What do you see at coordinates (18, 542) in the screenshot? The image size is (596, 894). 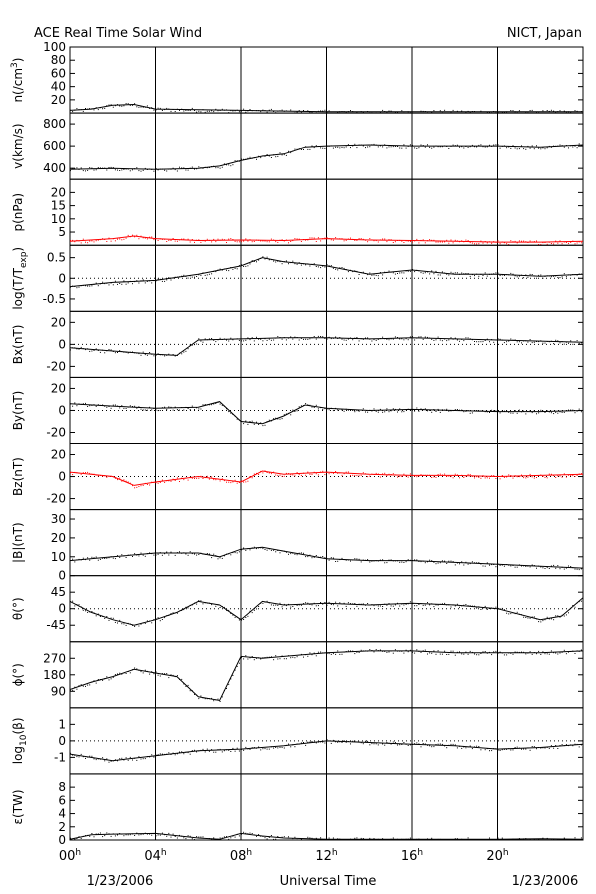 I see `y-axis-label-B: |B|(nT)` at bounding box center [18, 542].